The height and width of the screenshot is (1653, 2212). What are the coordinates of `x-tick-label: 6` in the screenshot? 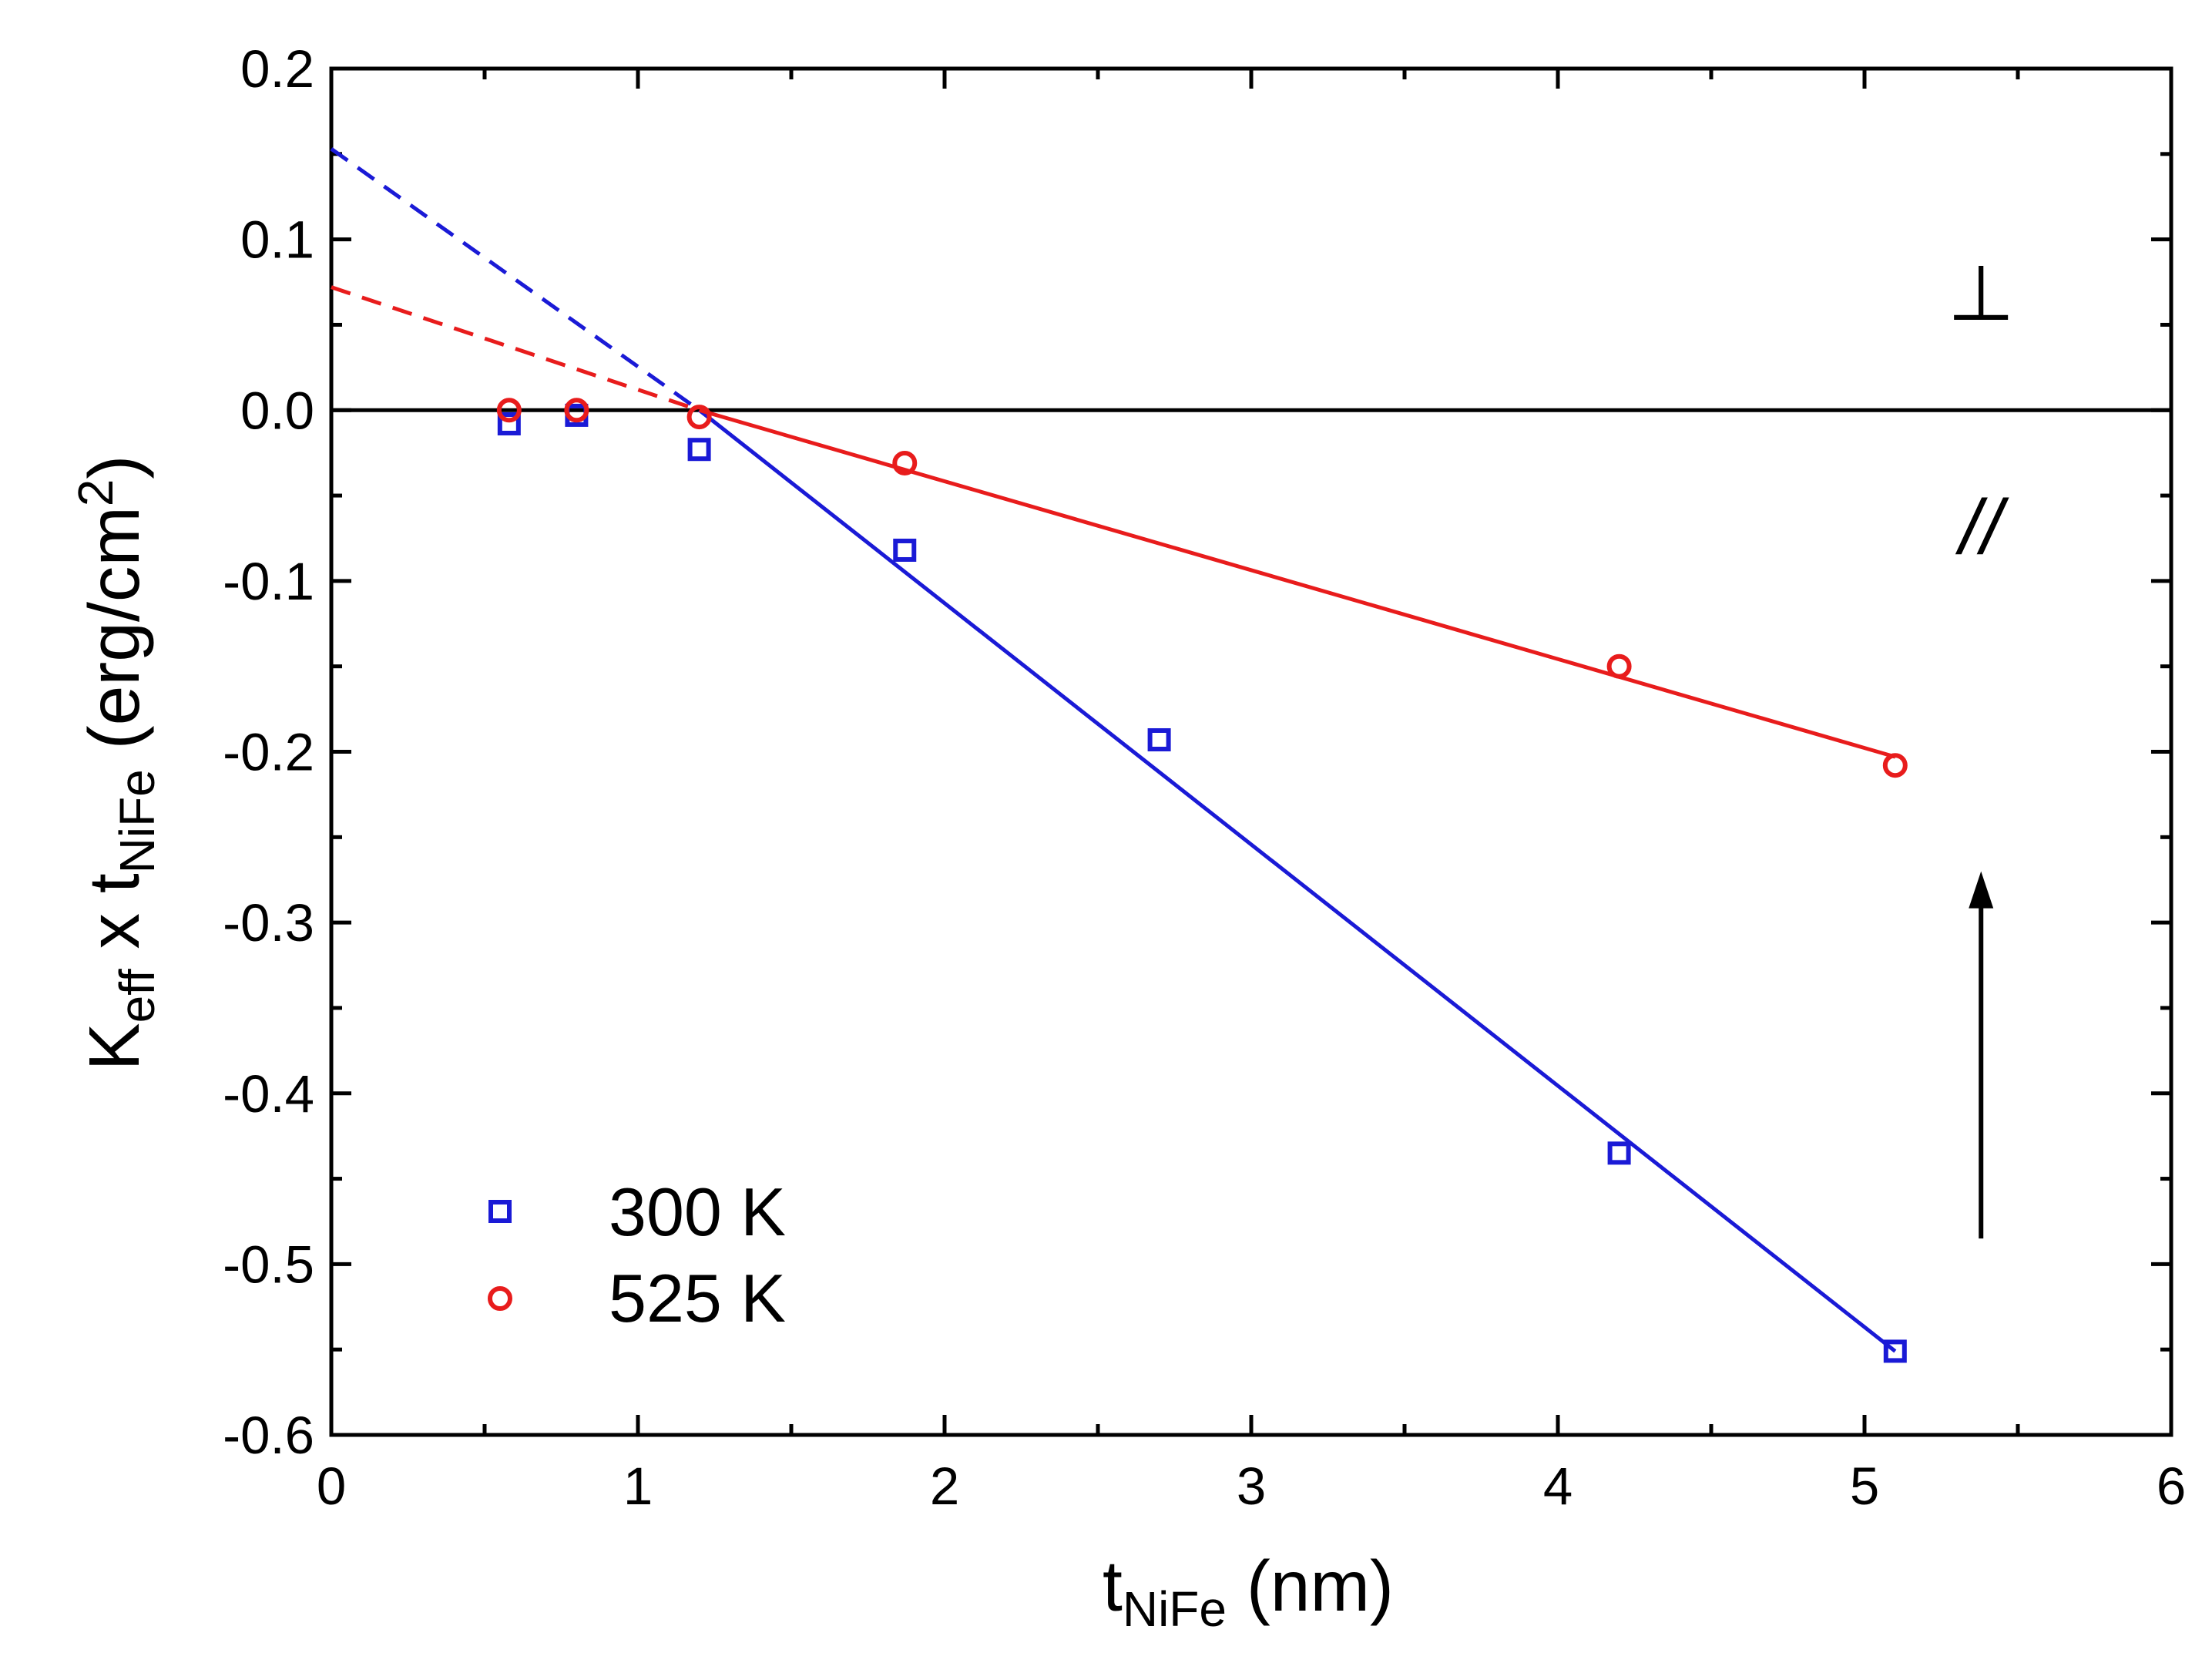 It's located at (2172, 1486).